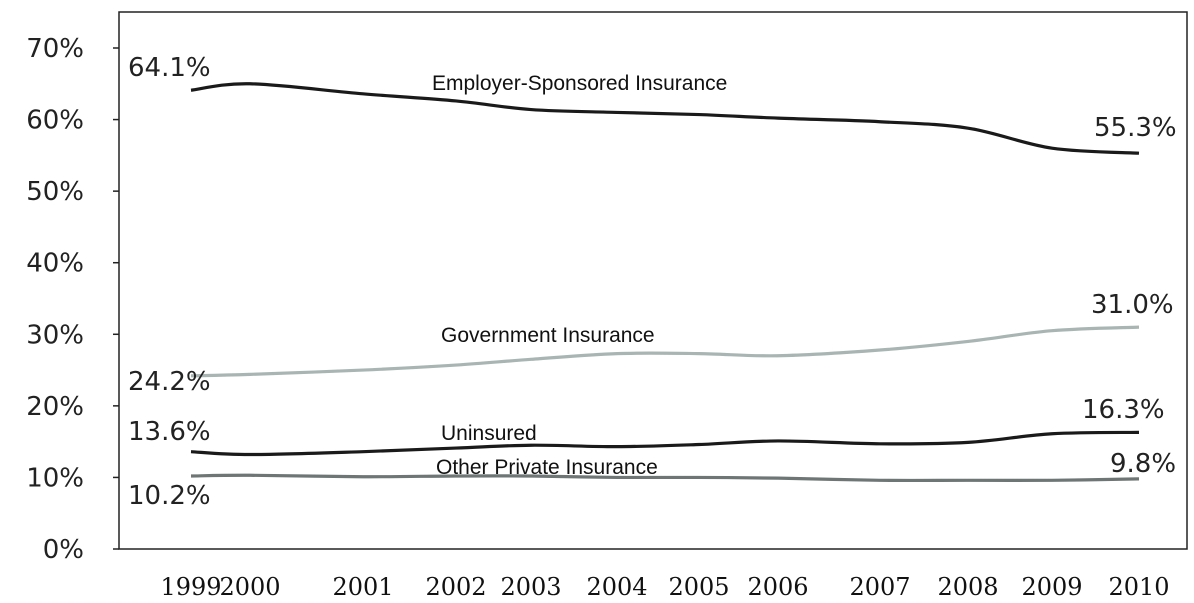  I want to click on y-tick-label: 60%, so click(55, 121).